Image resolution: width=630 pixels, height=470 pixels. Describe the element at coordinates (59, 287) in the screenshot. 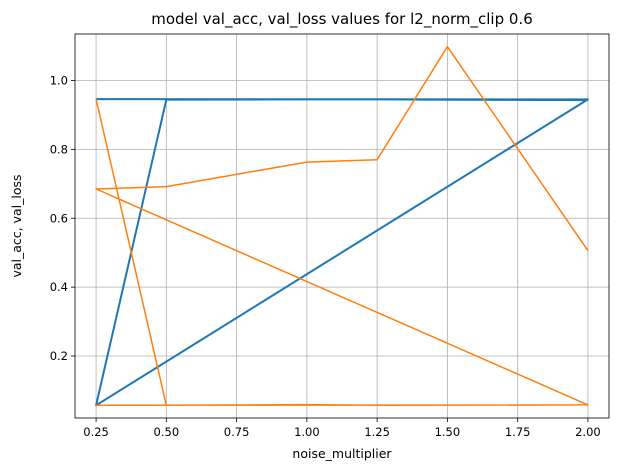

I see `y-tick-label: 0.4` at that location.